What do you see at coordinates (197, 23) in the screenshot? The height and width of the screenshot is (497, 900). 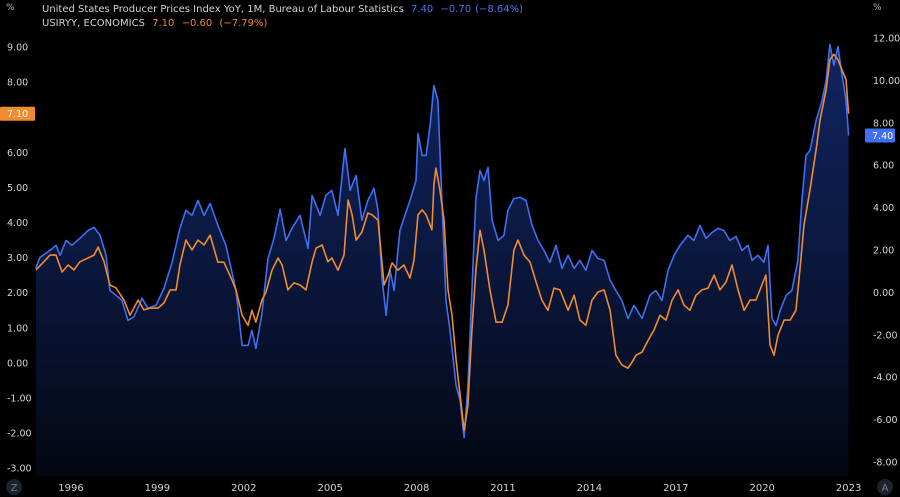 I see `legend-usiryy-change: −0.60` at bounding box center [197, 23].